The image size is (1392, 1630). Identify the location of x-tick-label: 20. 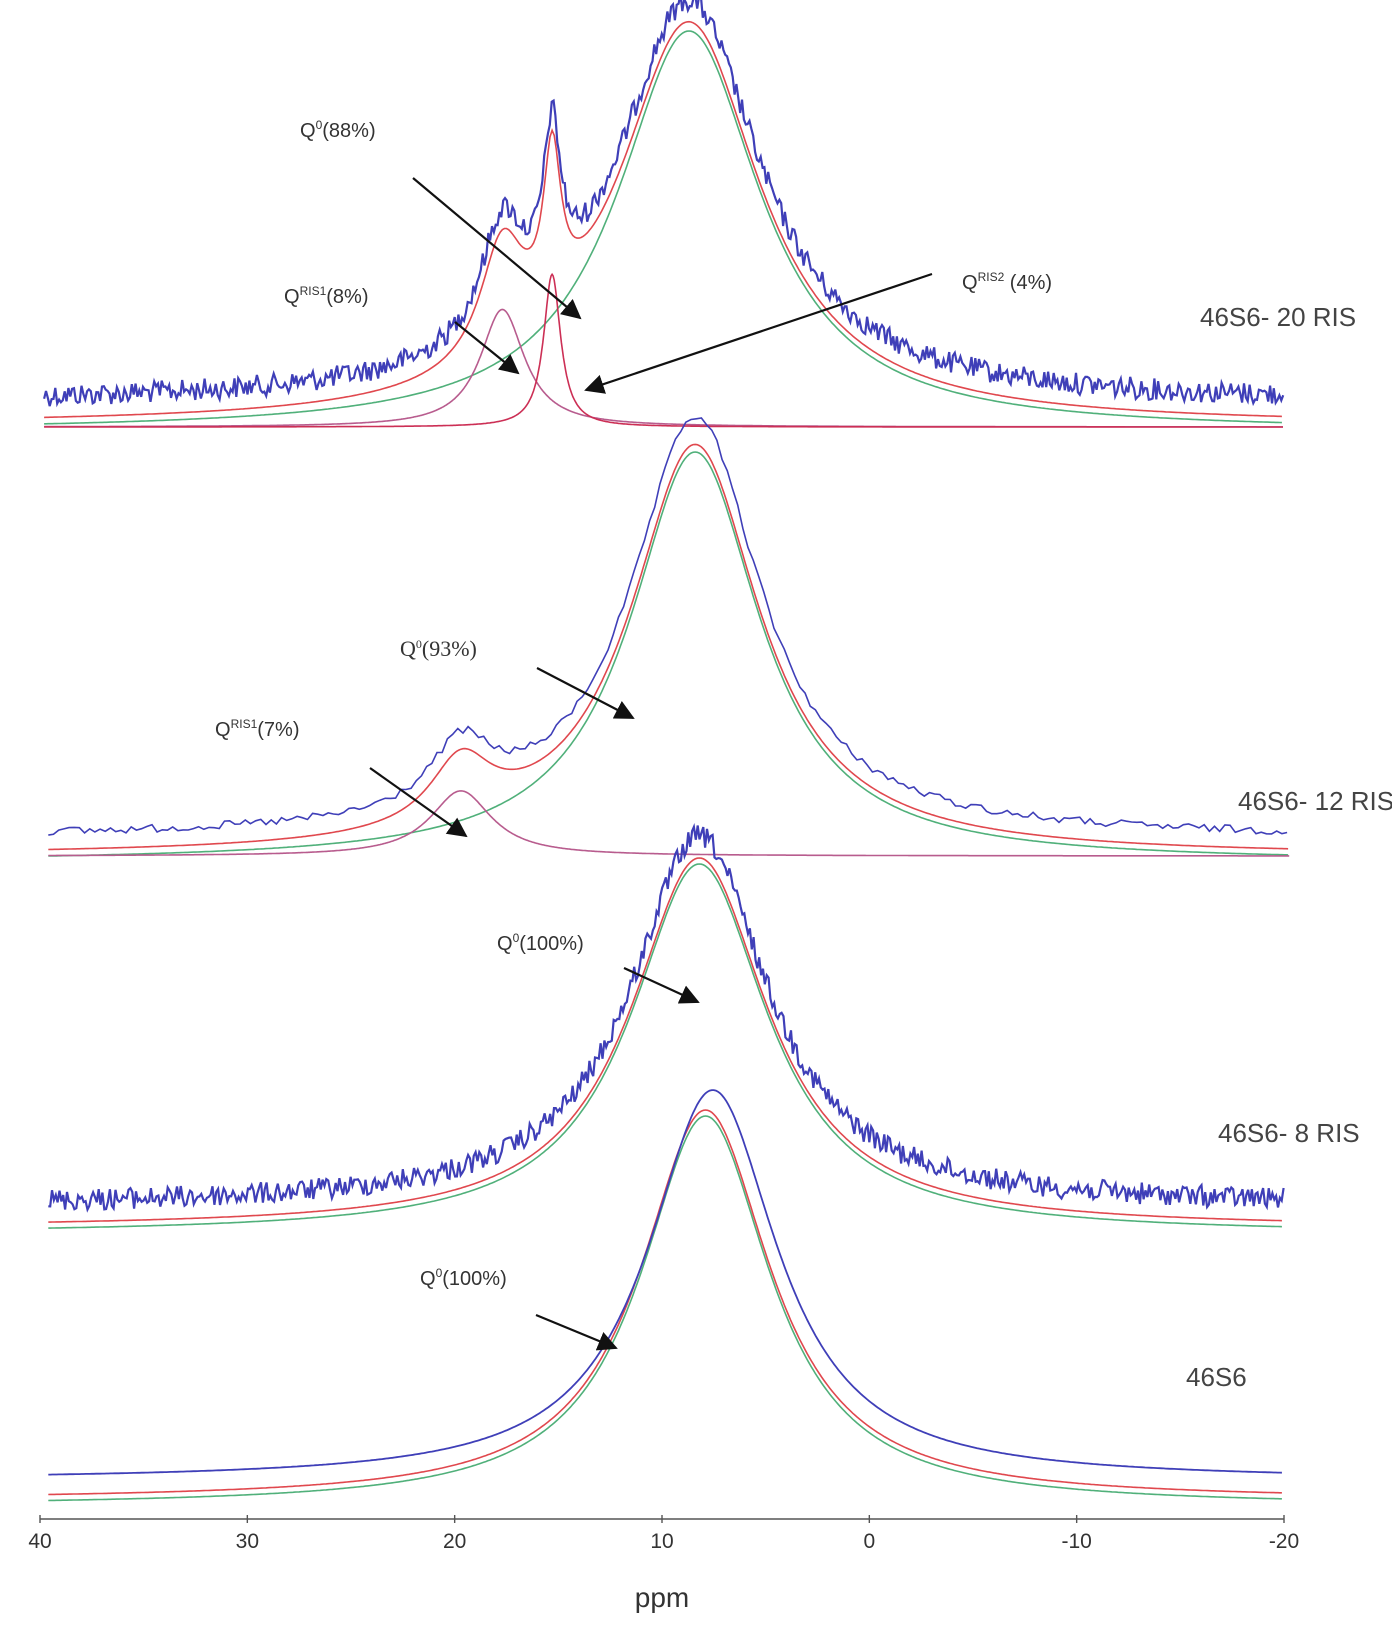
(454, 1541).